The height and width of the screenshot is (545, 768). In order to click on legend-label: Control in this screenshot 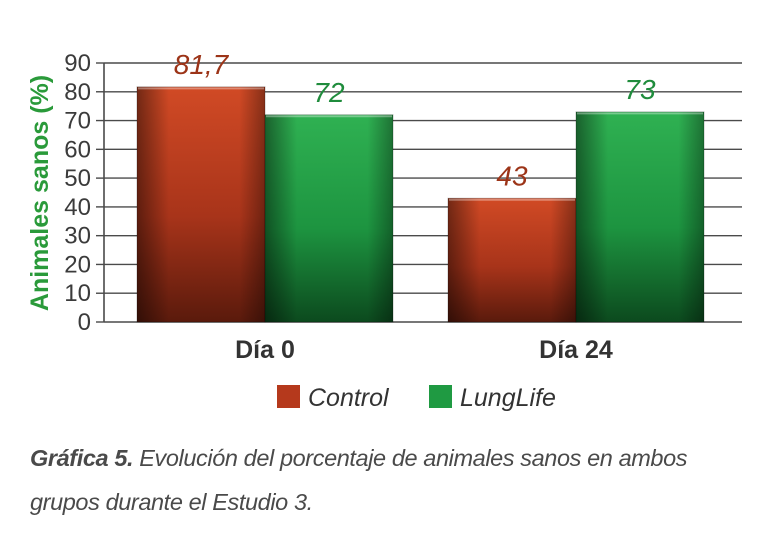, I will do `click(349, 398)`.